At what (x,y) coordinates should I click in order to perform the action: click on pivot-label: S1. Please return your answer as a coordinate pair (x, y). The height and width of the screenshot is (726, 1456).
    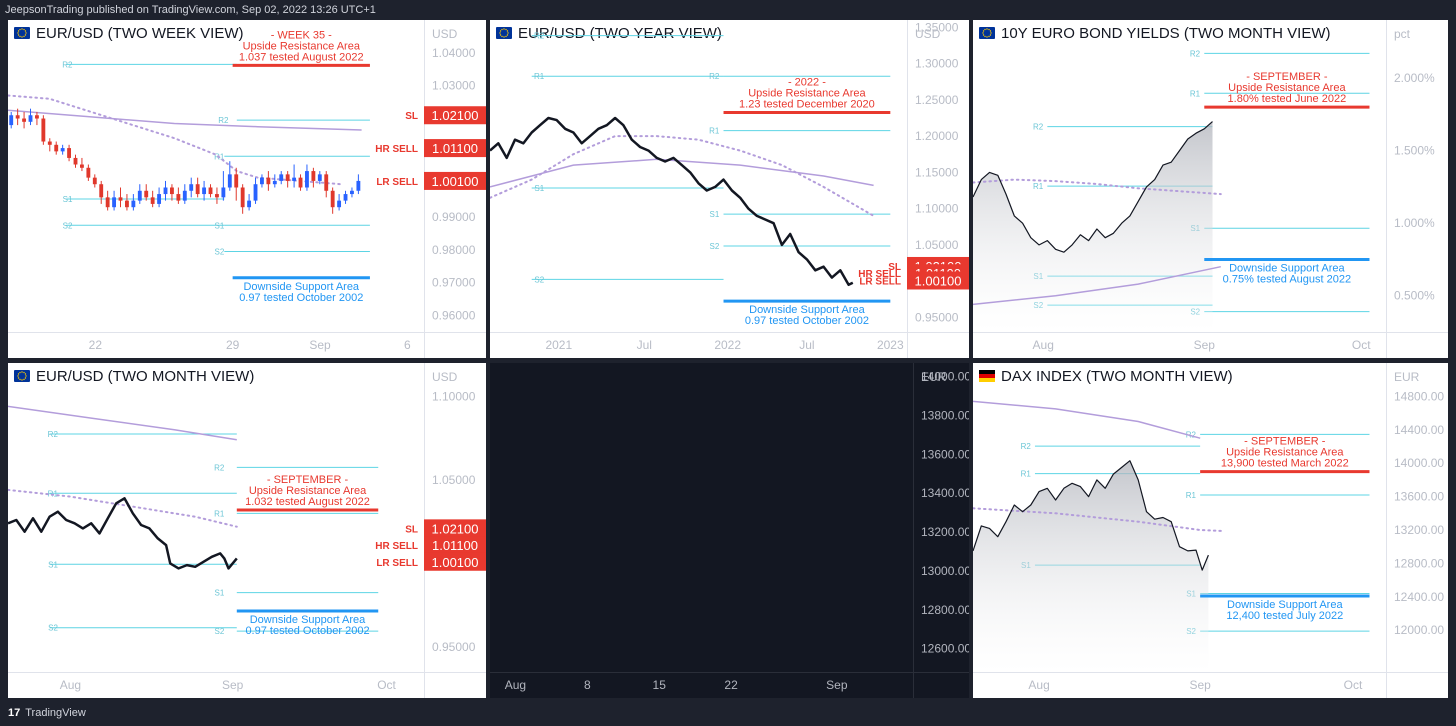
    Looking at the image, I should click on (539, 188).